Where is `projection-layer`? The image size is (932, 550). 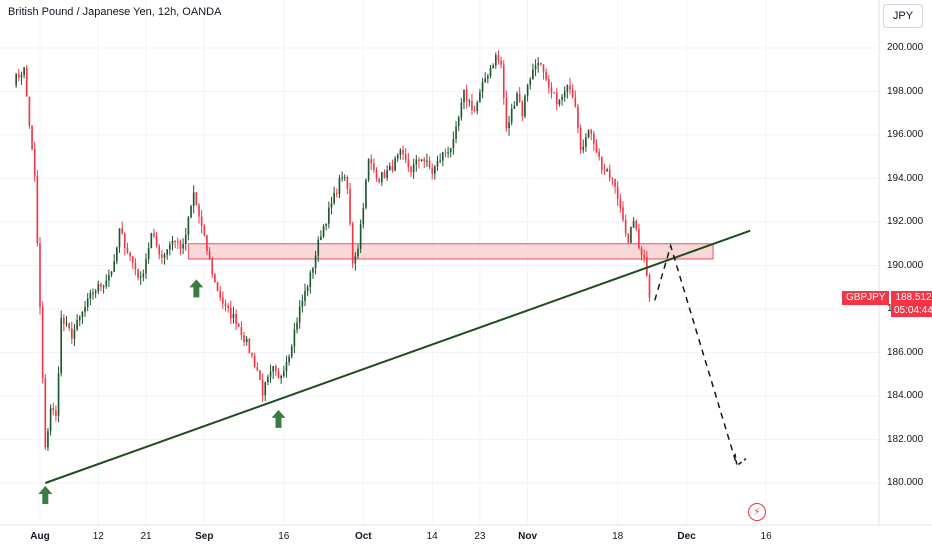 projection-layer is located at coordinates (700, 355).